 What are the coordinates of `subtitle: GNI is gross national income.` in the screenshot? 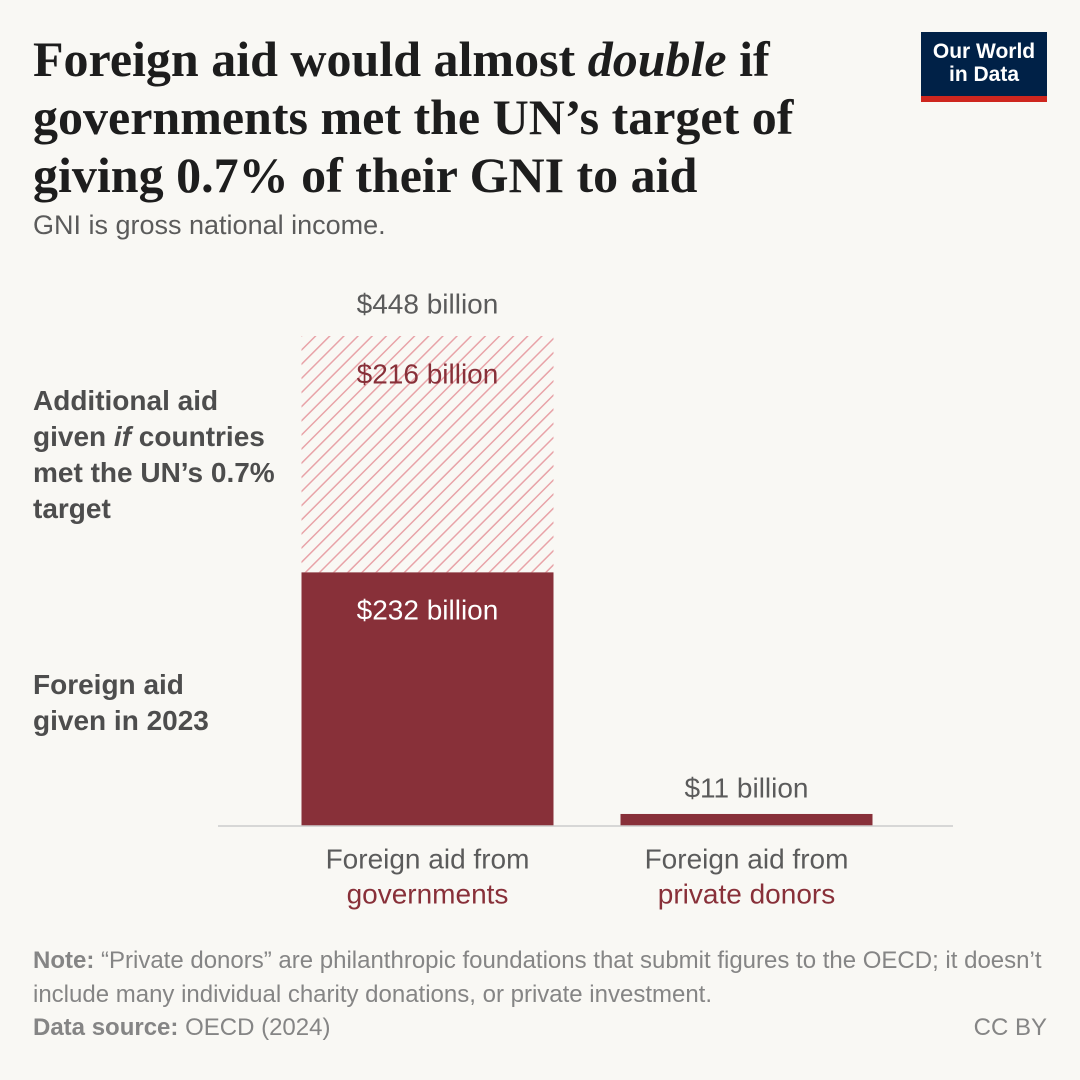 It's located at (209, 225).